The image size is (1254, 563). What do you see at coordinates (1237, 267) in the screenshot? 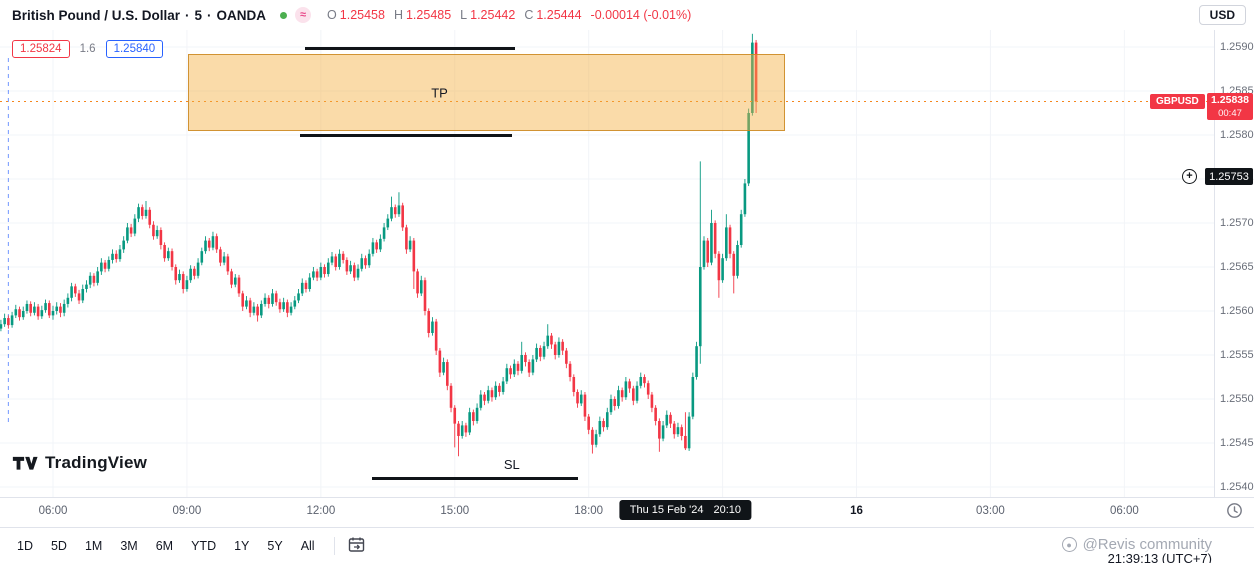
I see `price-axis-label: 1.25650` at bounding box center [1237, 267].